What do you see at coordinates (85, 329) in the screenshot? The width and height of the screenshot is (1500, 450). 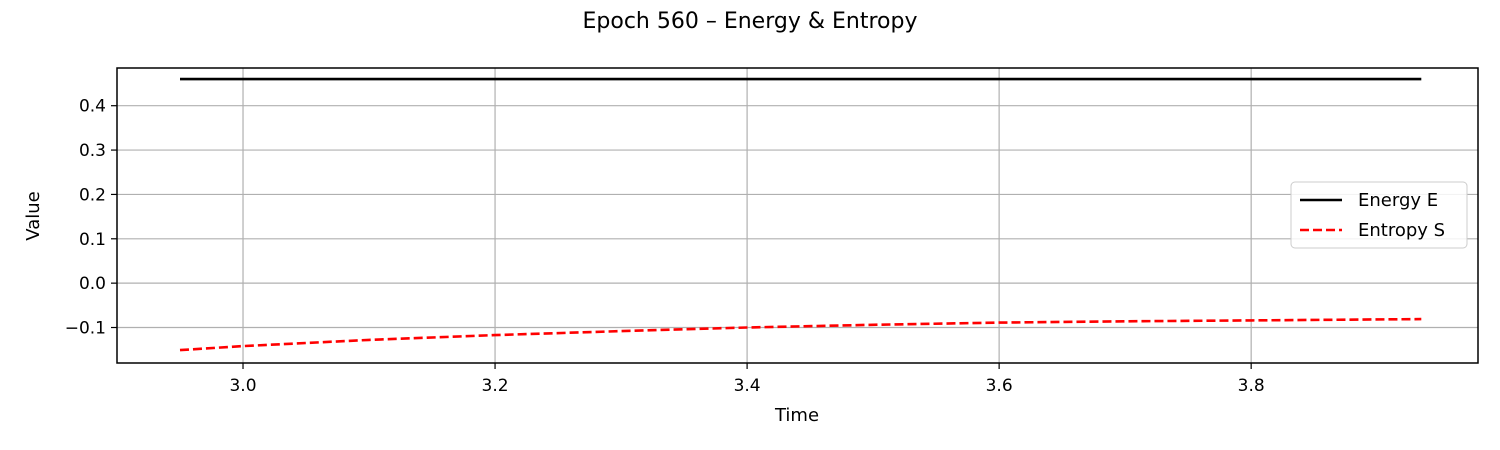 I see `y-tick-label: −0.1` at bounding box center [85, 329].